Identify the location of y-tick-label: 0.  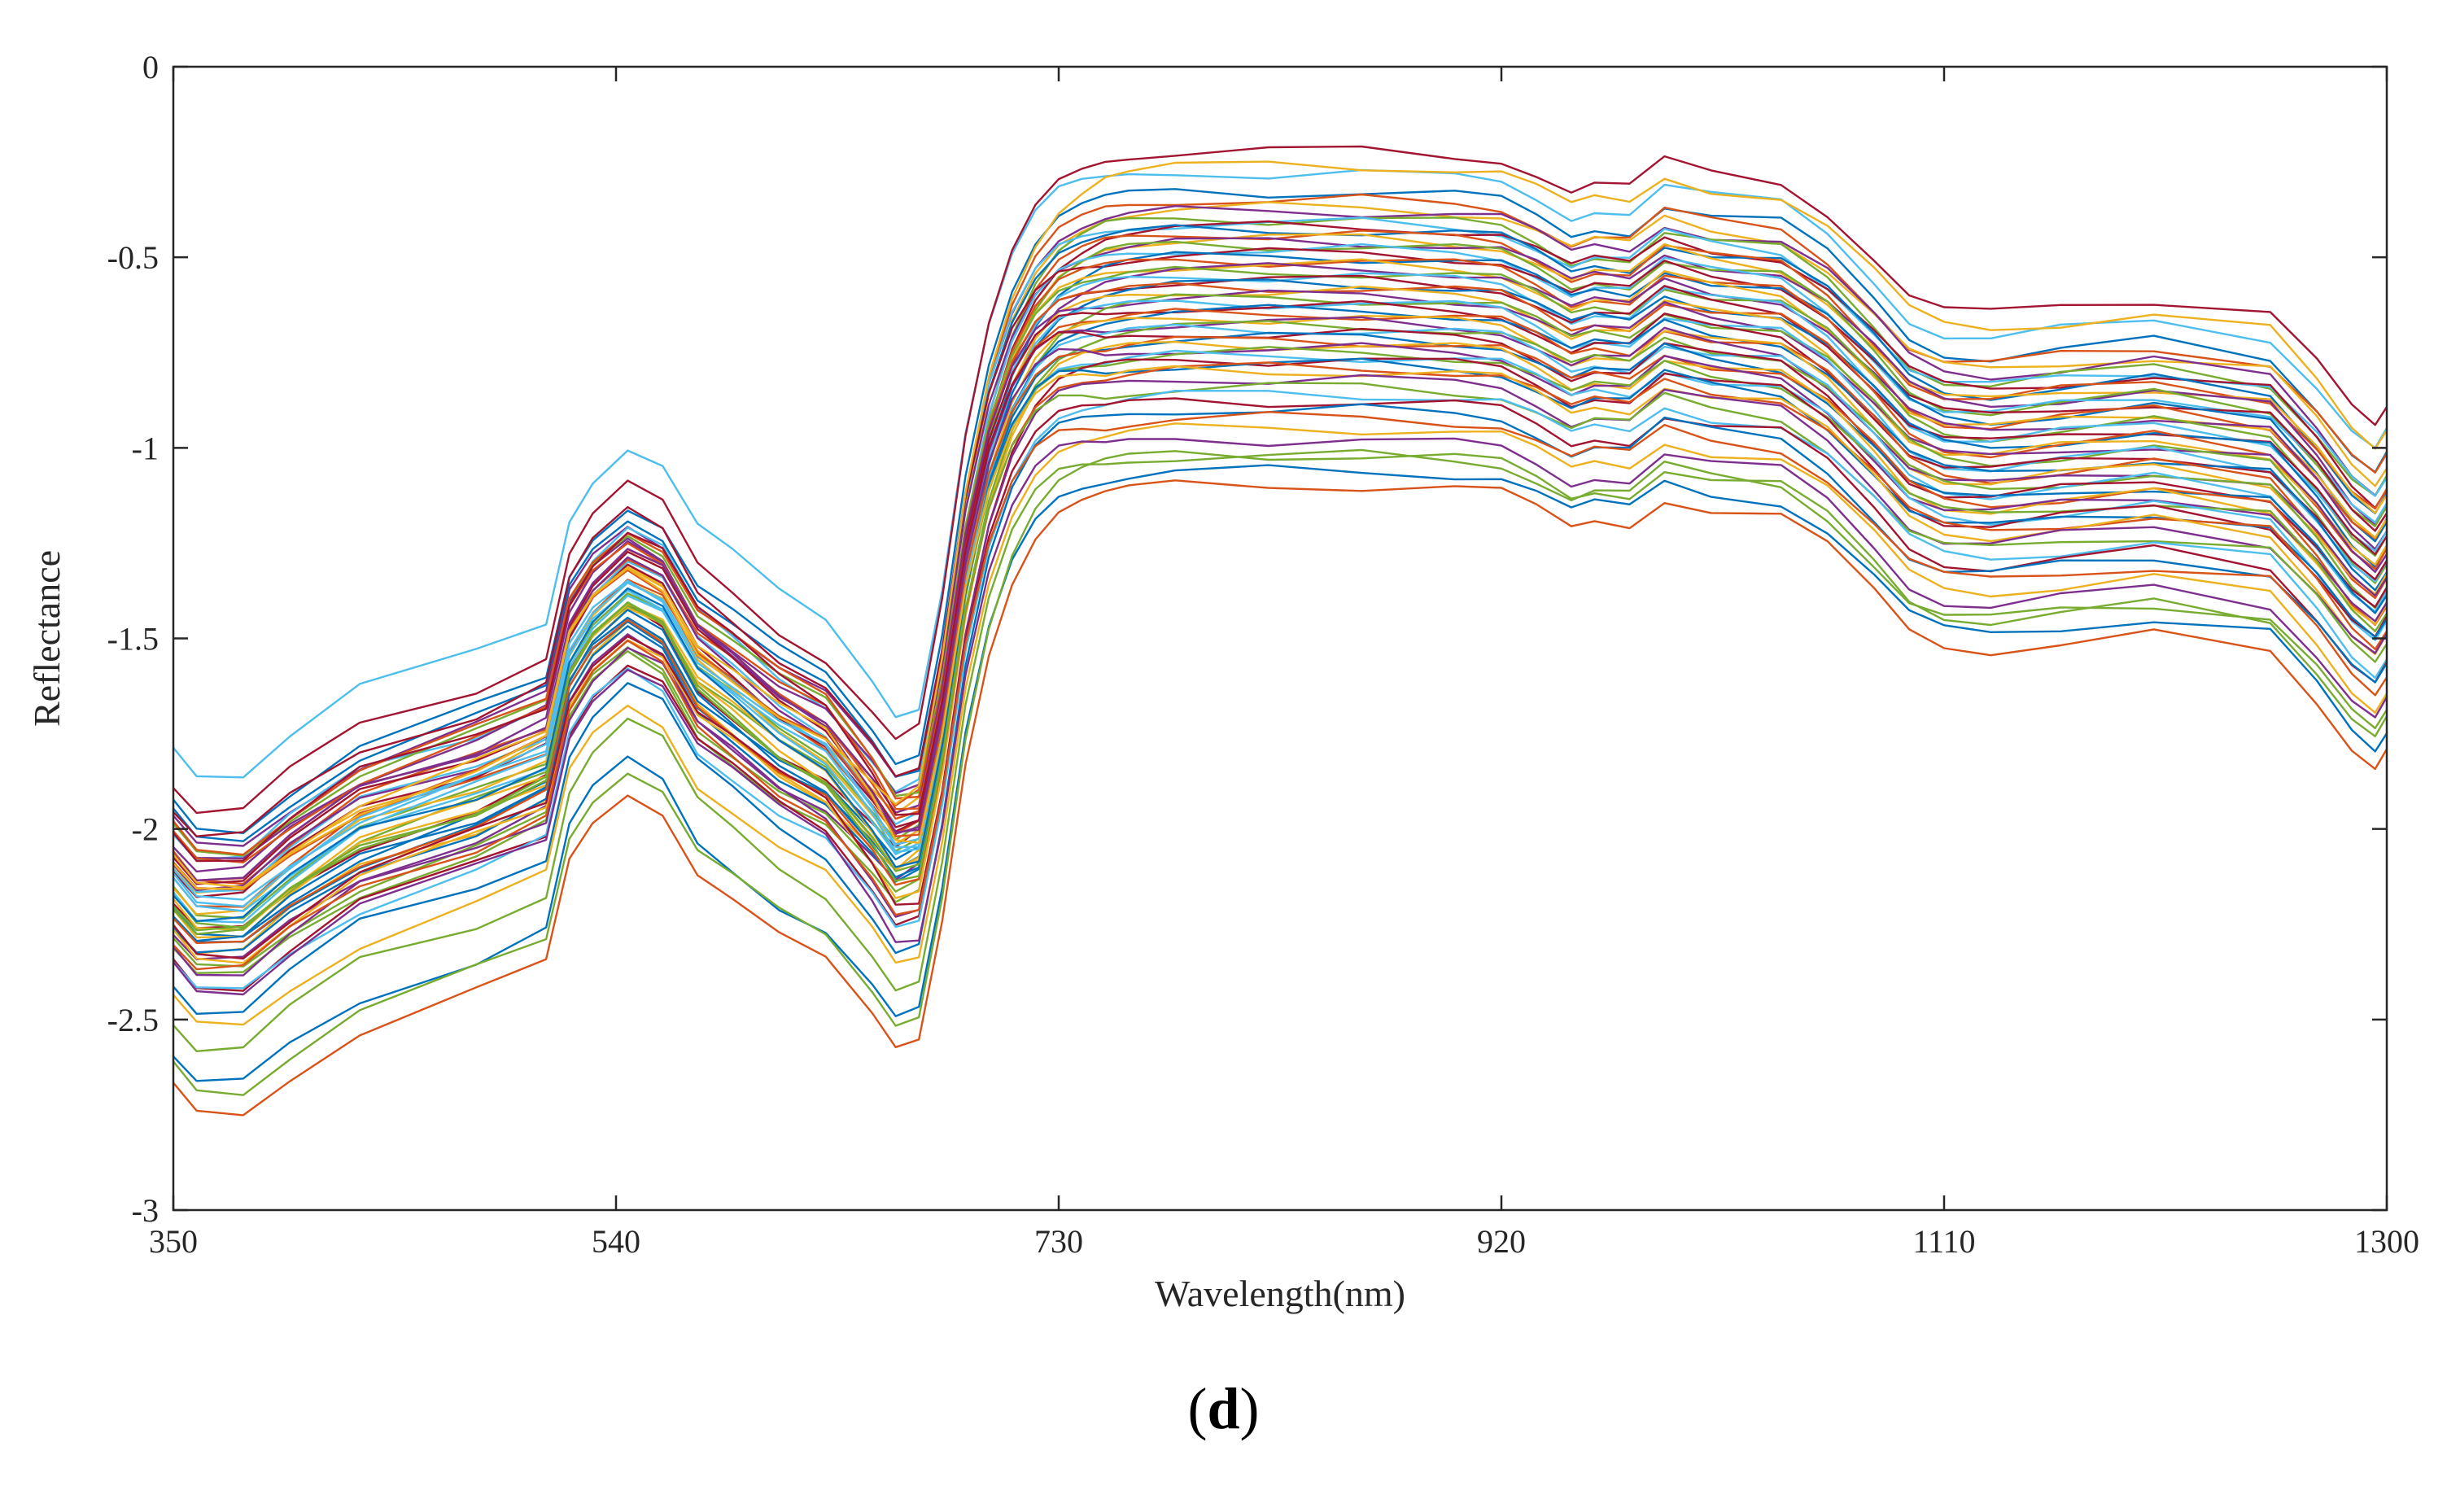
(150, 67).